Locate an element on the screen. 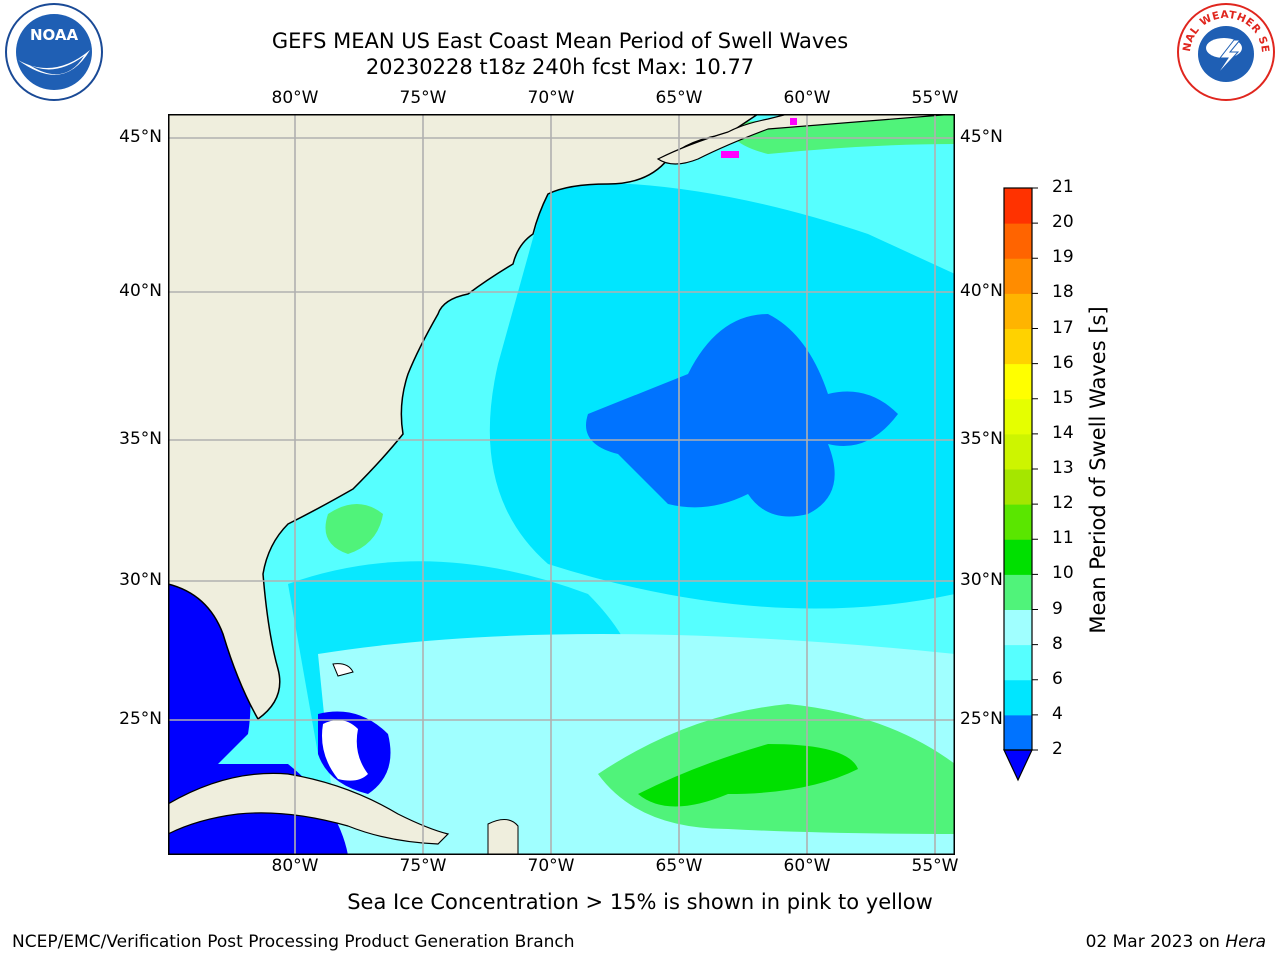 The image size is (1280, 960). colorbar-label: Mean Period of Swell Waves [s] is located at coordinates (1098, 470).